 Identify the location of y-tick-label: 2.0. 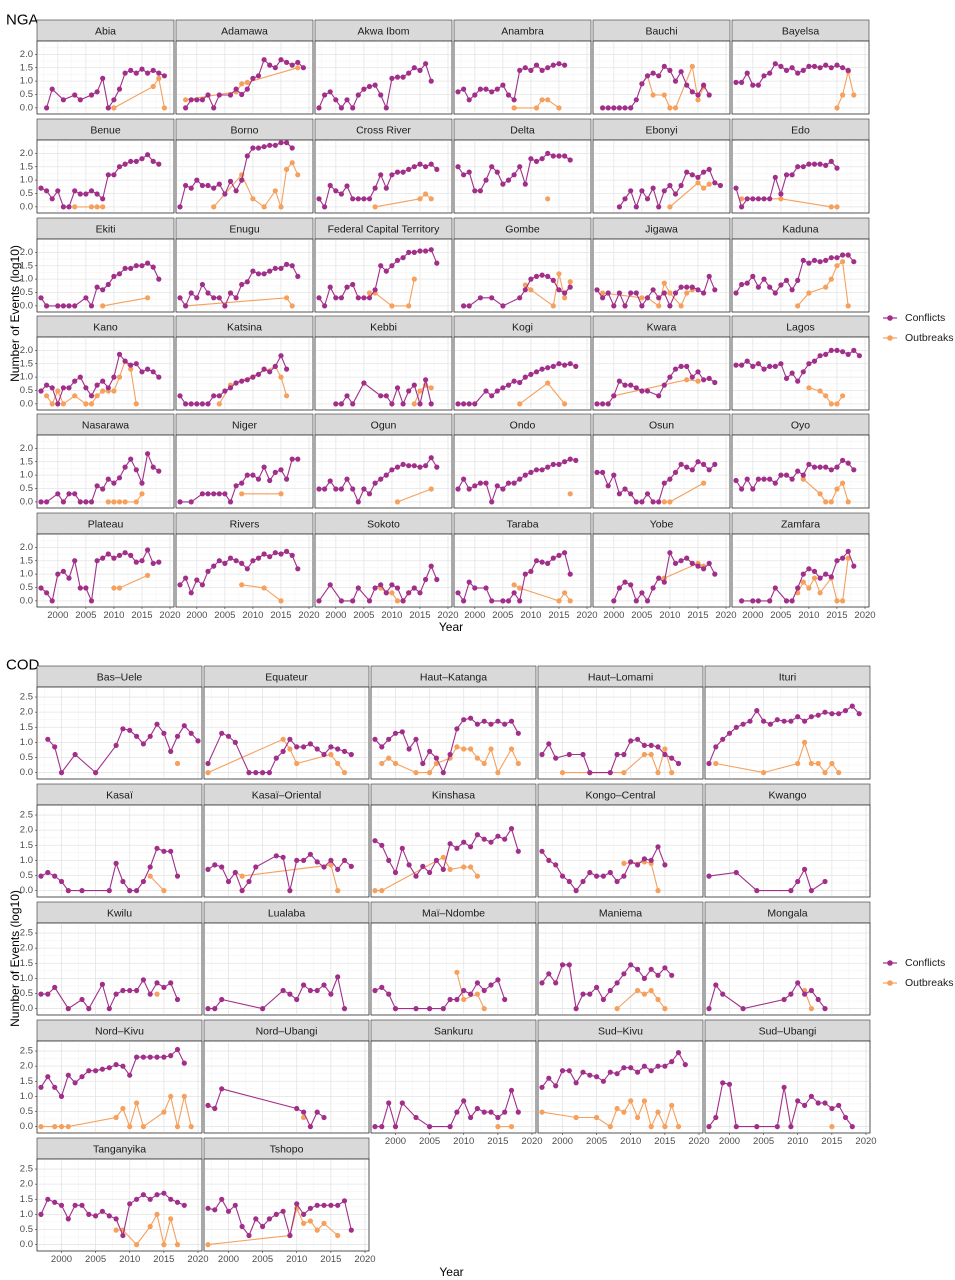
(26, 1066).